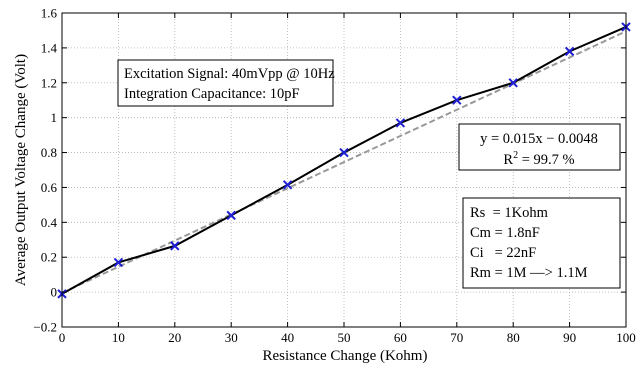 The height and width of the screenshot is (366, 636). I want to click on param-ci-text: Ci = 22nF, so click(503, 253).